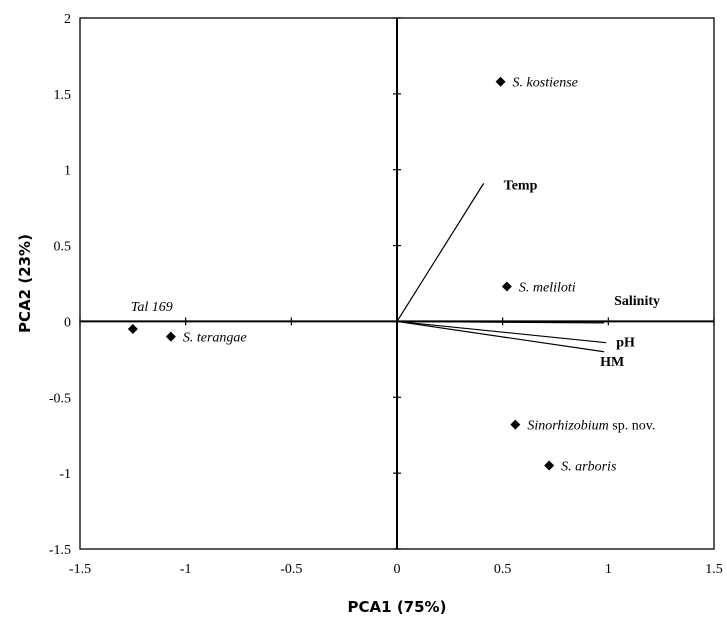 This screenshot has width=727, height=623. Describe the element at coordinates (60, 550) in the screenshot. I see `y-tick-label: -1.5` at that location.